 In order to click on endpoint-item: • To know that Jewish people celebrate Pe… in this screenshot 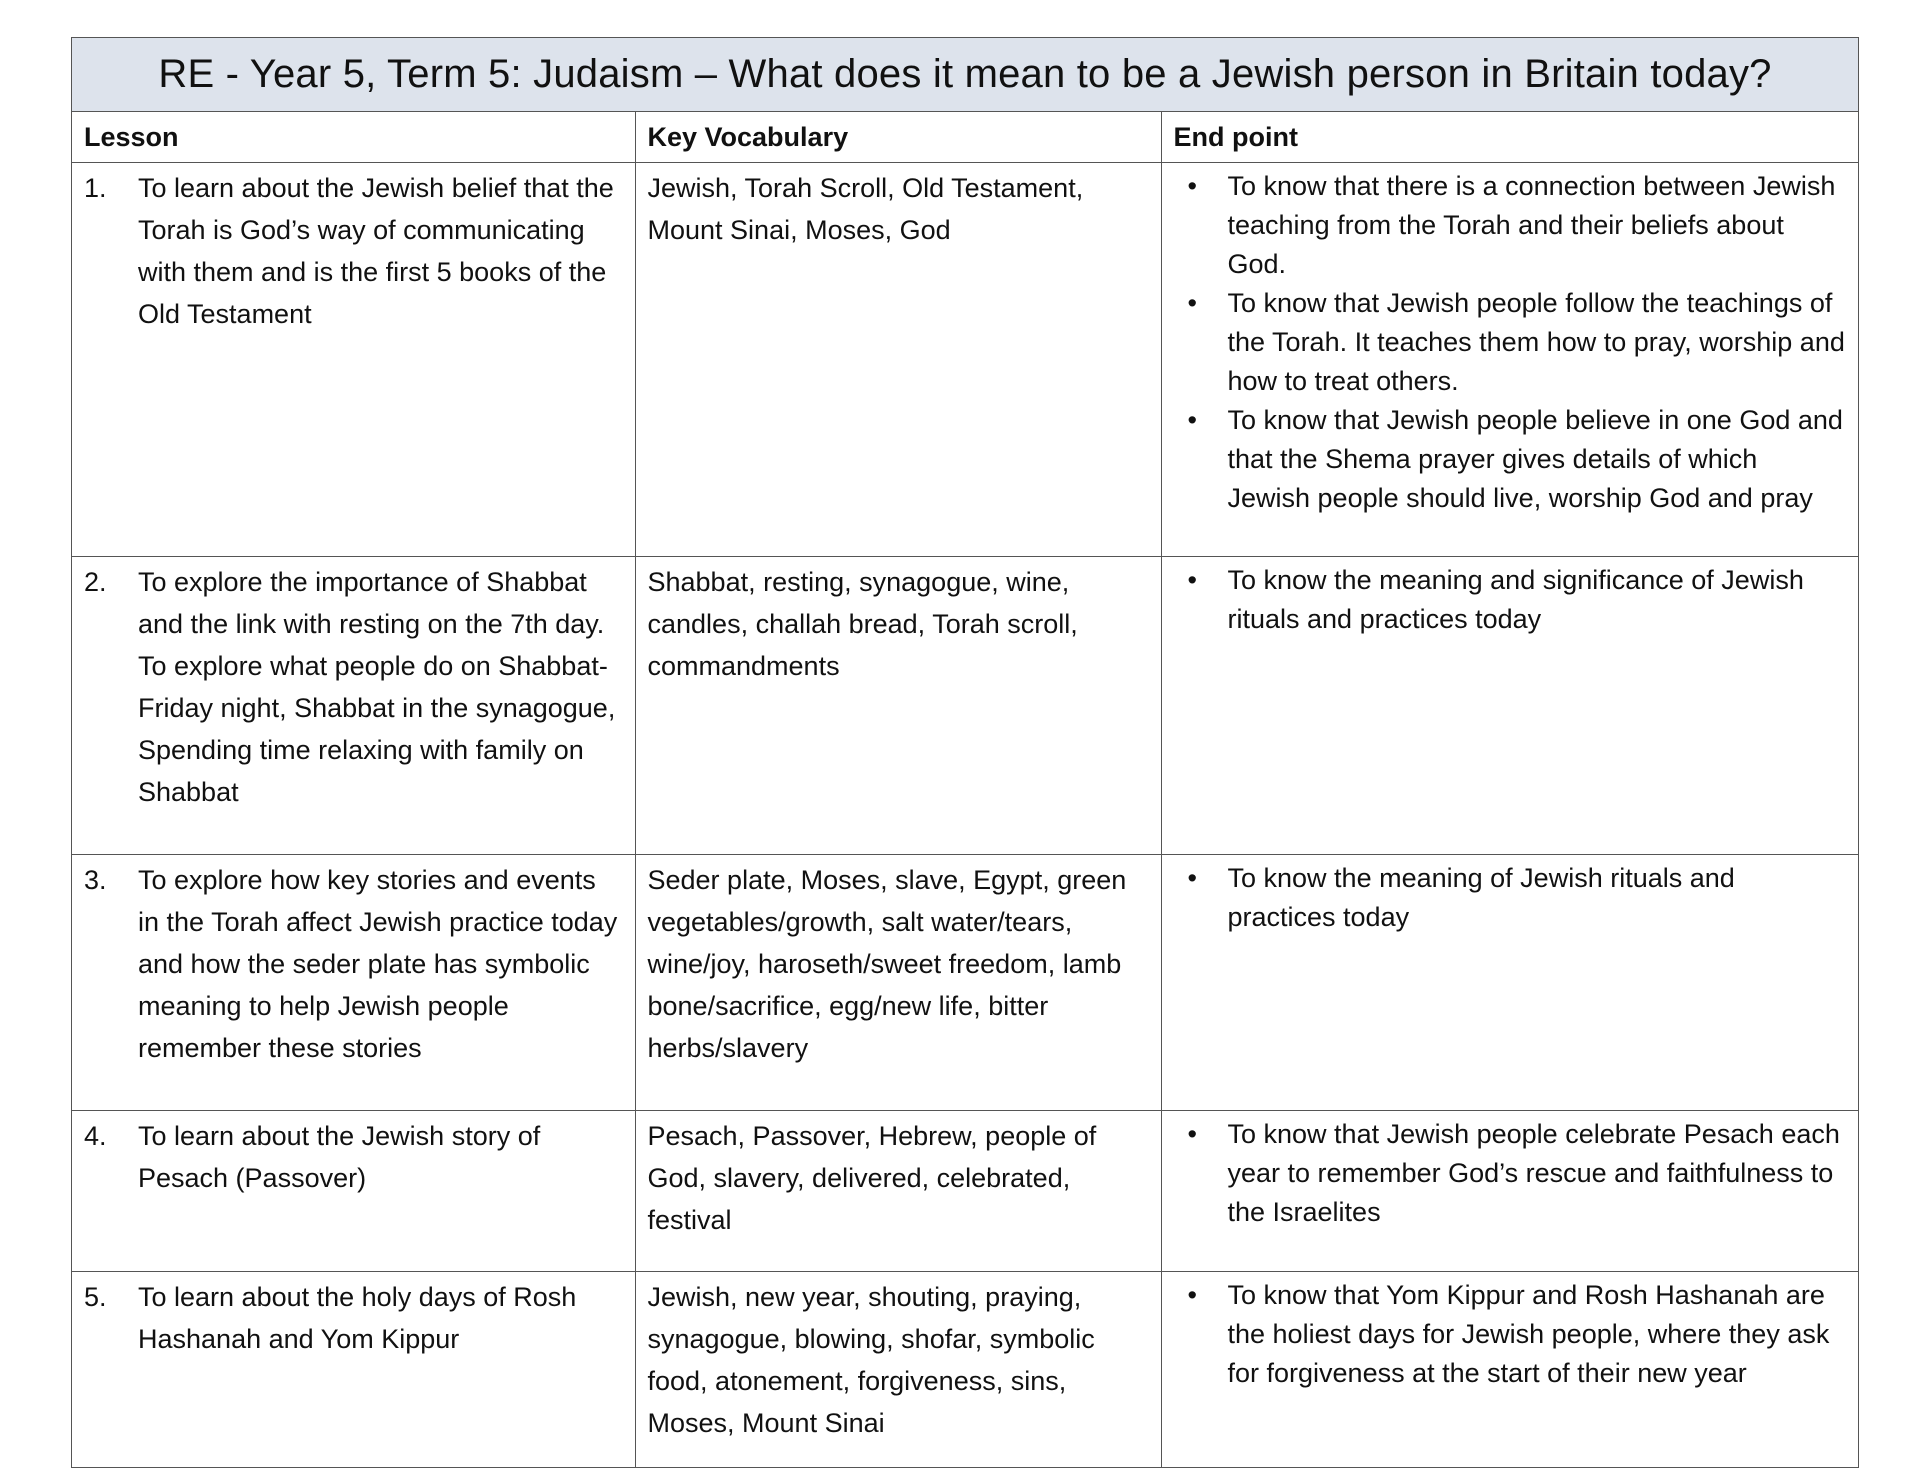, I will do `click(1510, 1173)`.